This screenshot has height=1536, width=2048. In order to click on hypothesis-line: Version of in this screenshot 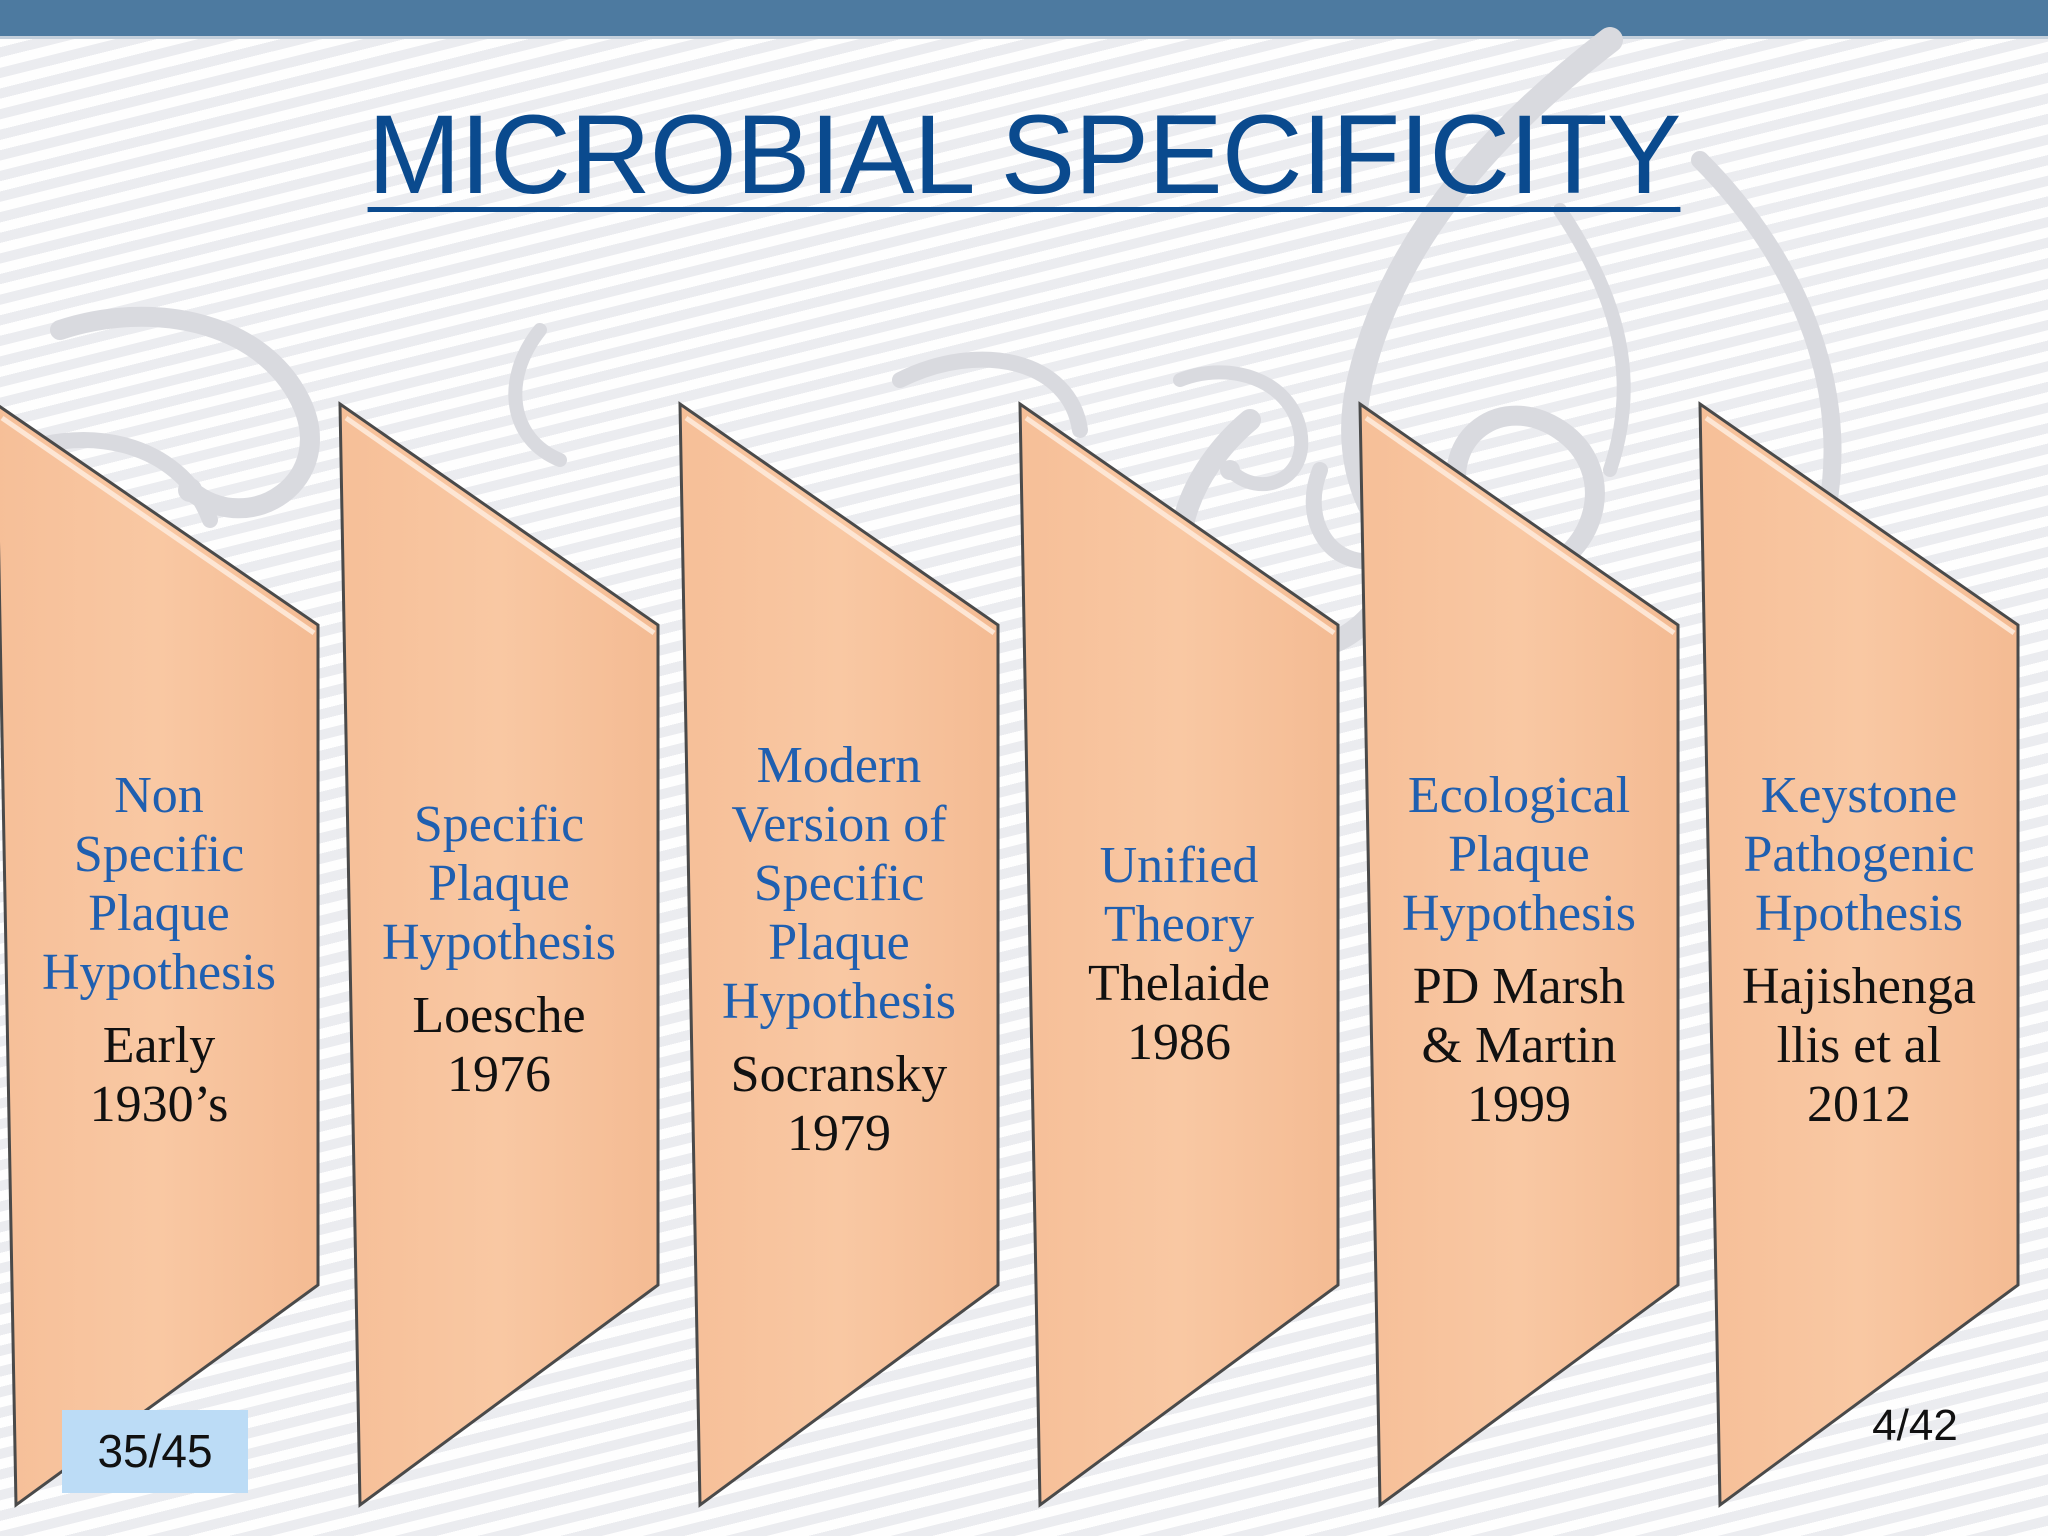, I will do `click(839, 824)`.